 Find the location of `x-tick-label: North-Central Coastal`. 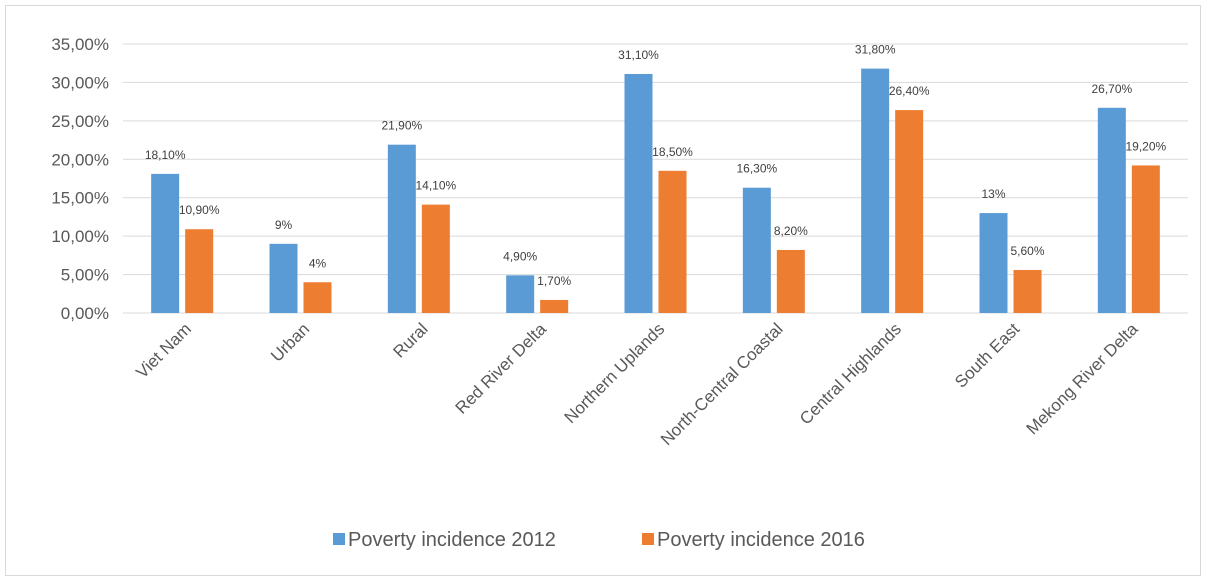

x-tick-label: North-Central Coastal is located at coordinates (722, 384).